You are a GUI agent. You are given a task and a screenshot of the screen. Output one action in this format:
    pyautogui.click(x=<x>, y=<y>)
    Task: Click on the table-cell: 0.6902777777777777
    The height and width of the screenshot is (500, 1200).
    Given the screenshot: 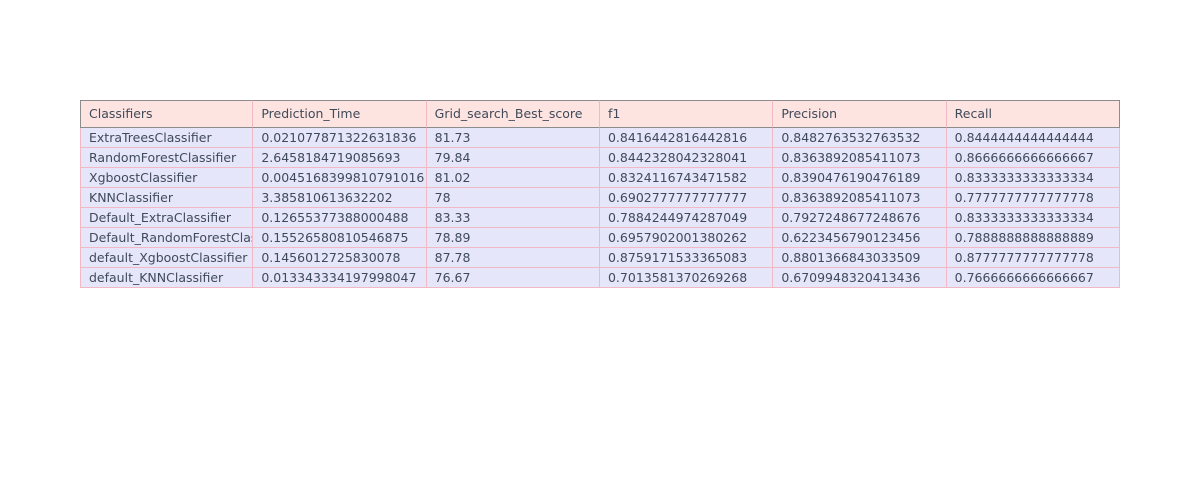 What is the action you would take?
    pyautogui.click(x=686, y=198)
    